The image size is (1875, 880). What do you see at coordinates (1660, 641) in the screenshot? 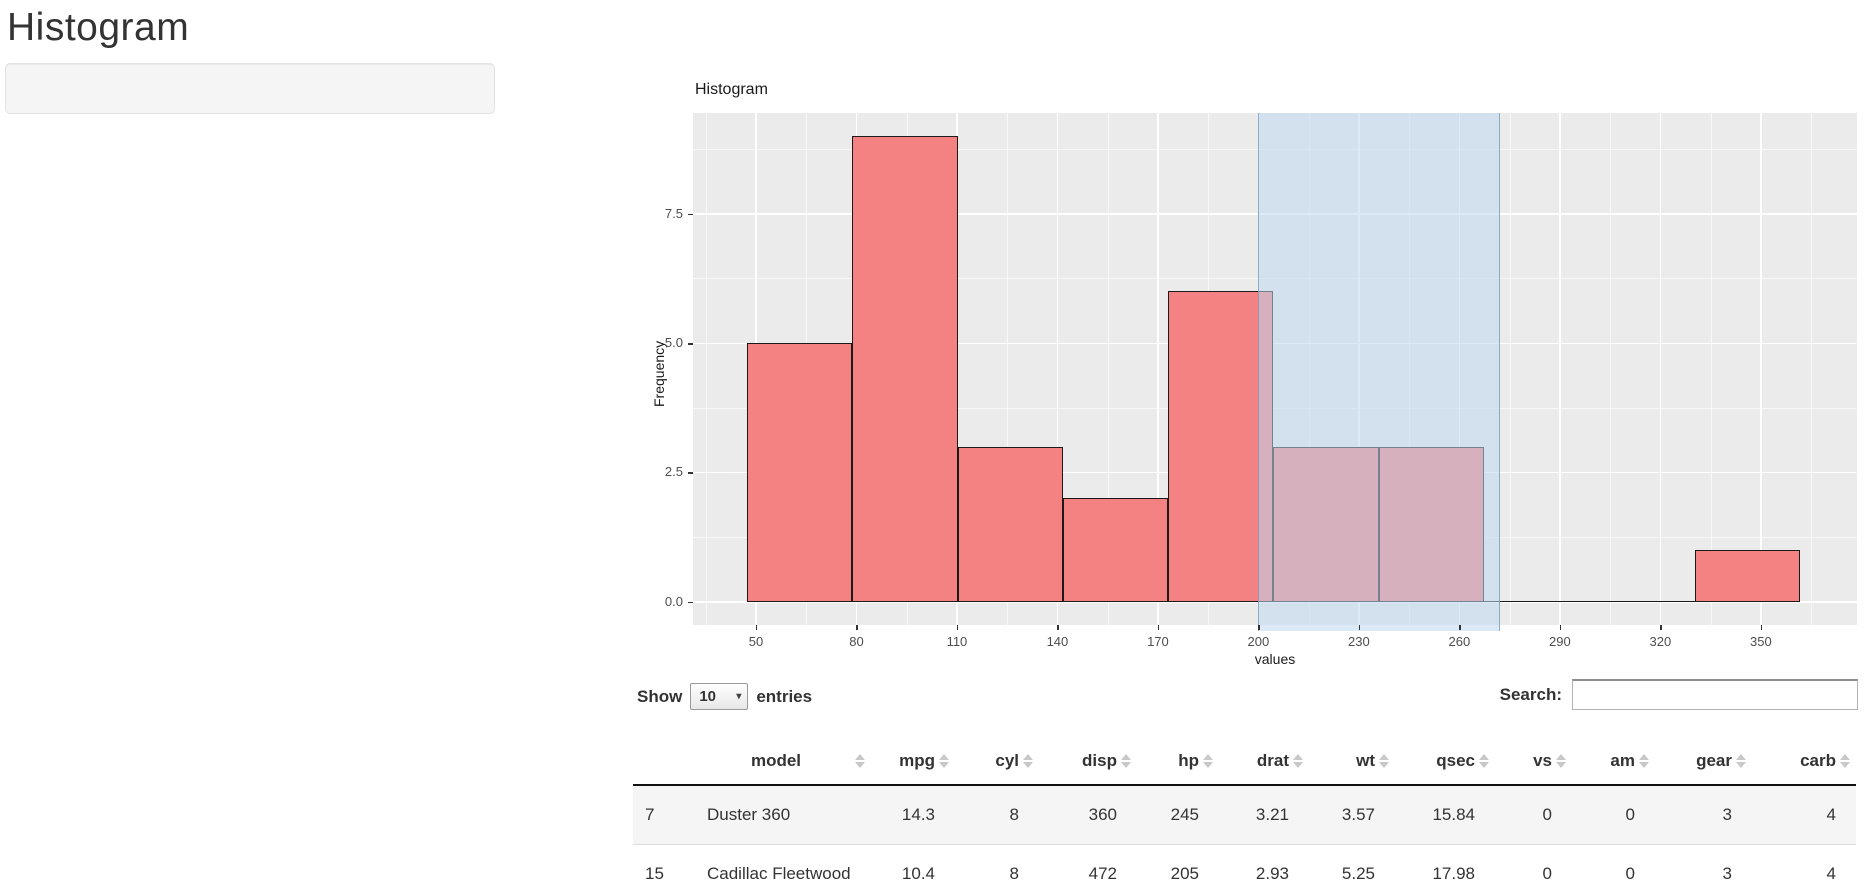
I see `x-tick-label: 320` at bounding box center [1660, 641].